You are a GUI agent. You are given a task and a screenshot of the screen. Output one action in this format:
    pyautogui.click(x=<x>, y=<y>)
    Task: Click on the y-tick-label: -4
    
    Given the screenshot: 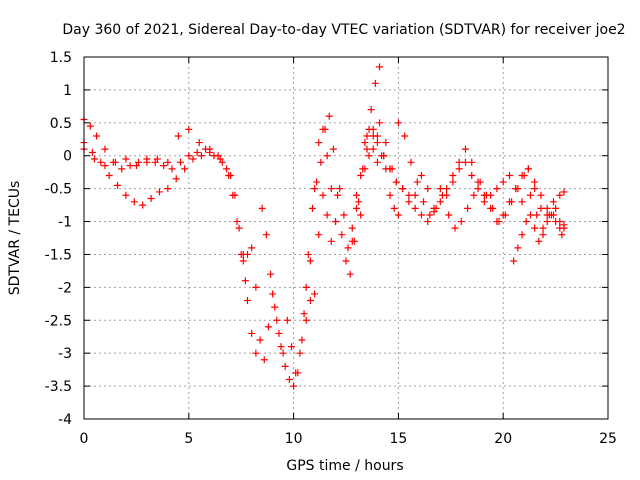 What is the action you would take?
    pyautogui.click(x=65, y=420)
    